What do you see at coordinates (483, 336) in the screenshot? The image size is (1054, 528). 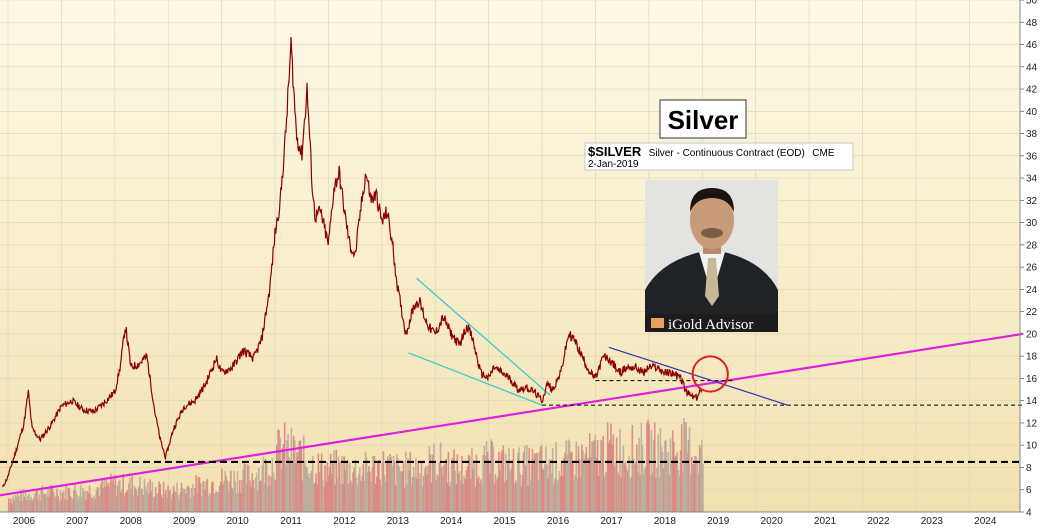 I see `annotation-line` at bounding box center [483, 336].